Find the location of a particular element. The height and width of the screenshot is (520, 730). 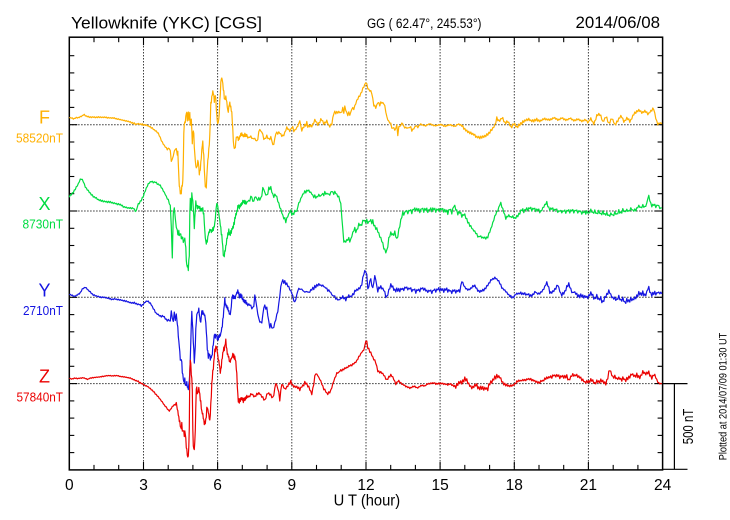

svg-text: 8730nT is located at coordinates (43, 224).